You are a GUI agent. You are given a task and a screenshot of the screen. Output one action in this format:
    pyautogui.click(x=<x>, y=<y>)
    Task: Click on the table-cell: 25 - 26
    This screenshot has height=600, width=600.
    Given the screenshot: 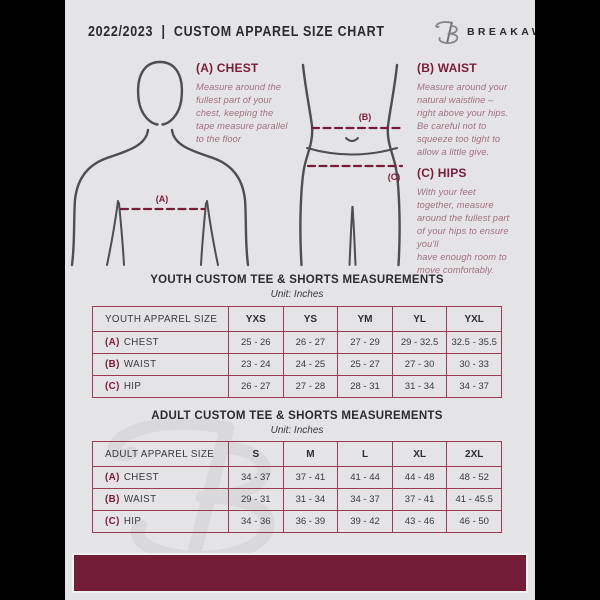 What is the action you would take?
    pyautogui.click(x=255, y=342)
    